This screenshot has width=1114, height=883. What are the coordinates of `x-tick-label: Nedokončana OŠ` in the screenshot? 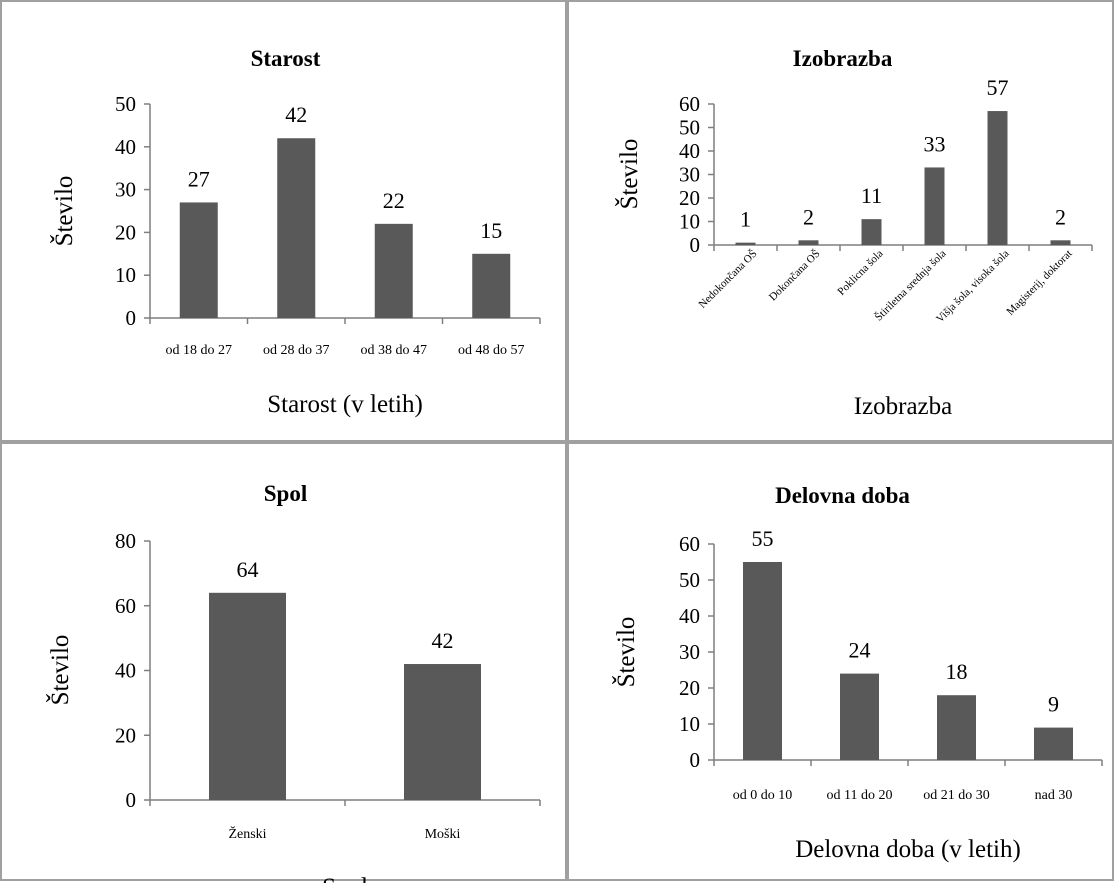 It's located at (727, 279).